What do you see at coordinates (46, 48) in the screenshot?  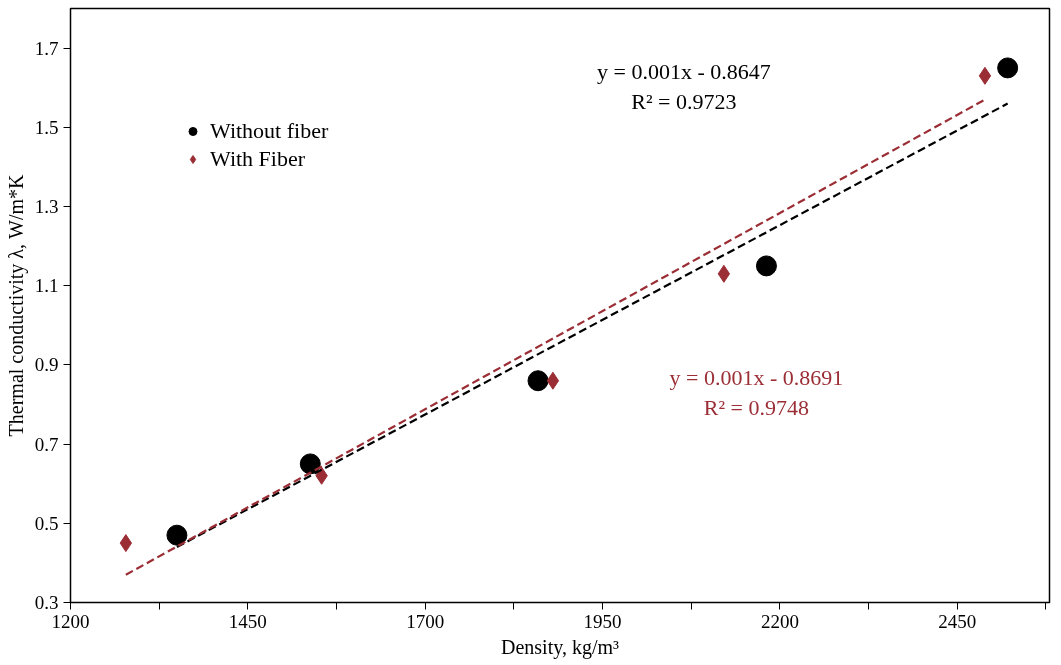 I see `y-tick-label: 1.7` at bounding box center [46, 48].